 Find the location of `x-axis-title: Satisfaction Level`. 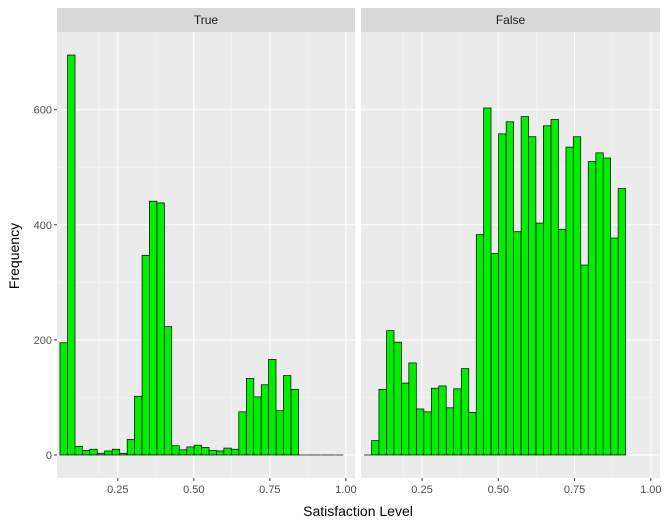

x-axis-title: Satisfaction Level is located at coordinates (358, 511).